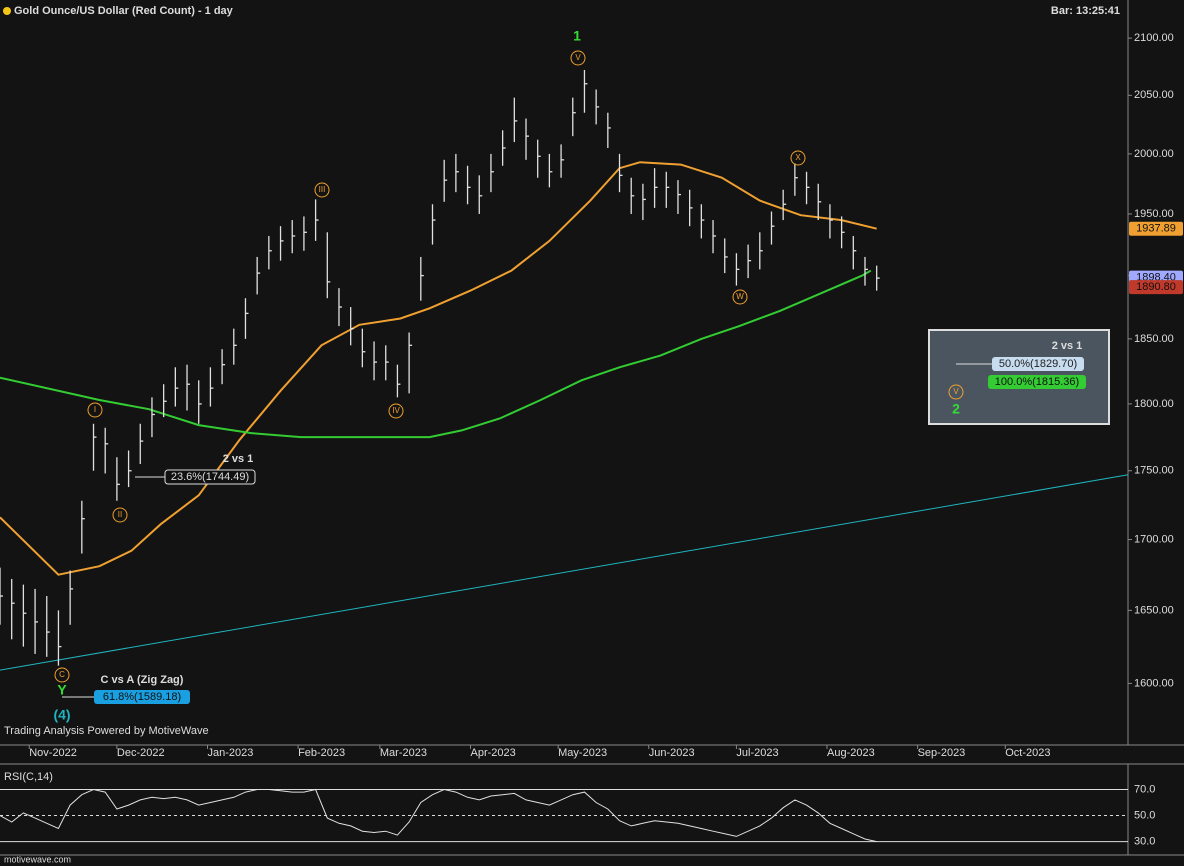  I want to click on x-tick-label: Jun-2023, so click(672, 753).